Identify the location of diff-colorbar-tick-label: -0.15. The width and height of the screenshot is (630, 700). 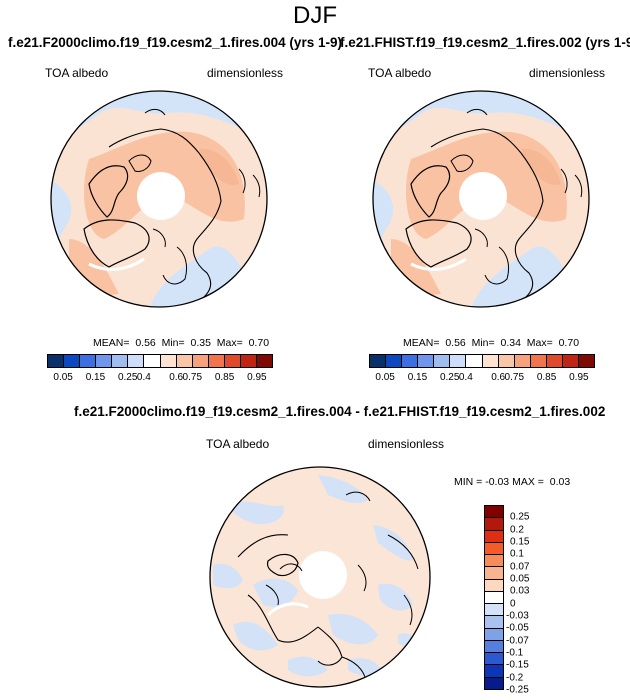
(517, 665).